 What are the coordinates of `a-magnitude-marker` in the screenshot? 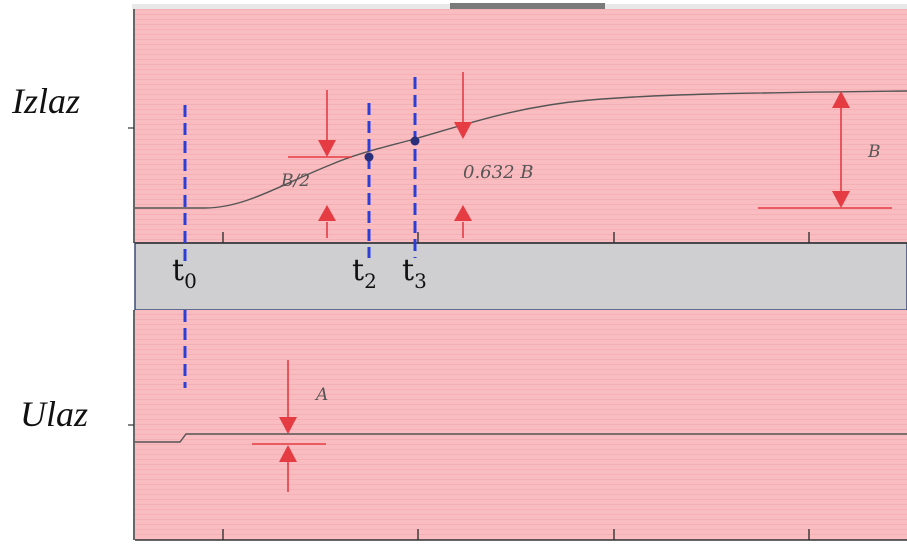 It's located at (289, 426).